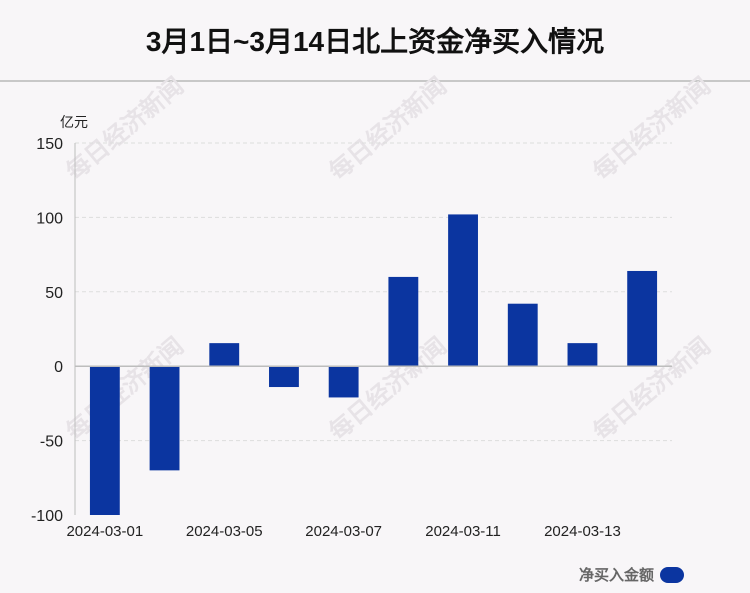  I want to click on legend: 净买入金额, so click(631, 574).